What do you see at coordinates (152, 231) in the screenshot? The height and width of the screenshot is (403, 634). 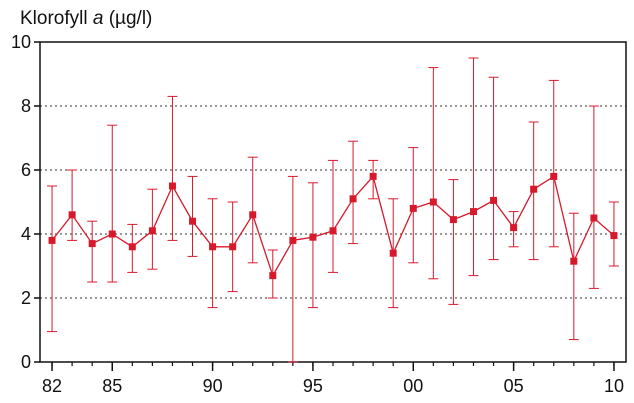 I see `data-point-1987` at bounding box center [152, 231].